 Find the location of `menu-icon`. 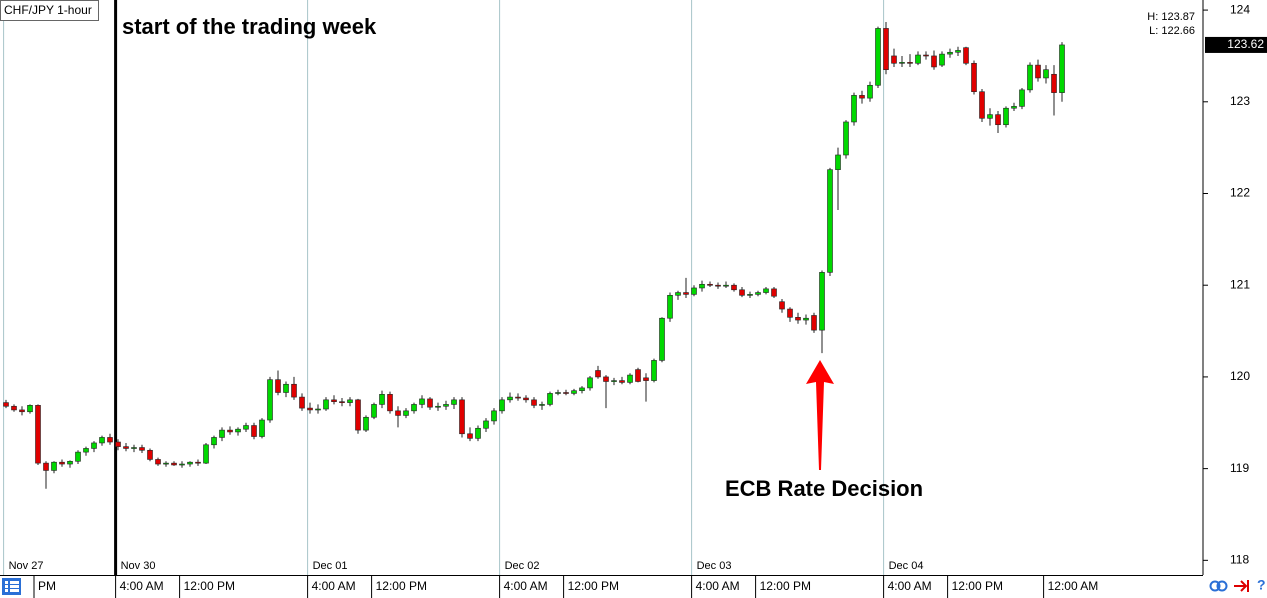

menu-icon is located at coordinates (11, 586).